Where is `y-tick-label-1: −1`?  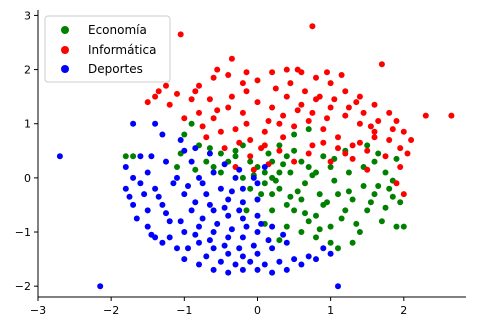
y-tick-label-1: −1 is located at coordinates (23, 232).